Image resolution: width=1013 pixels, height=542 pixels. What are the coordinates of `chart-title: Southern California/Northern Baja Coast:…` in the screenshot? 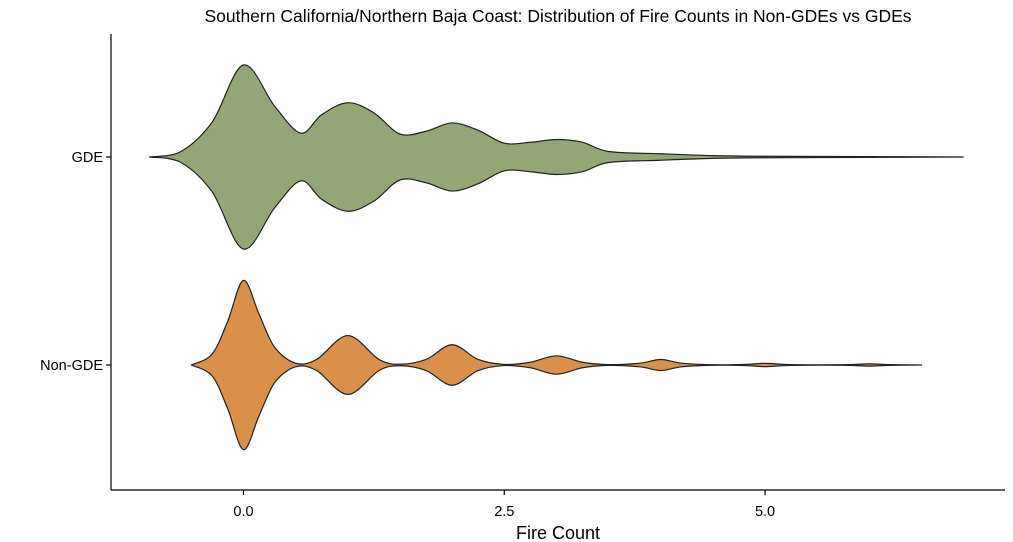 It's located at (557, 16).